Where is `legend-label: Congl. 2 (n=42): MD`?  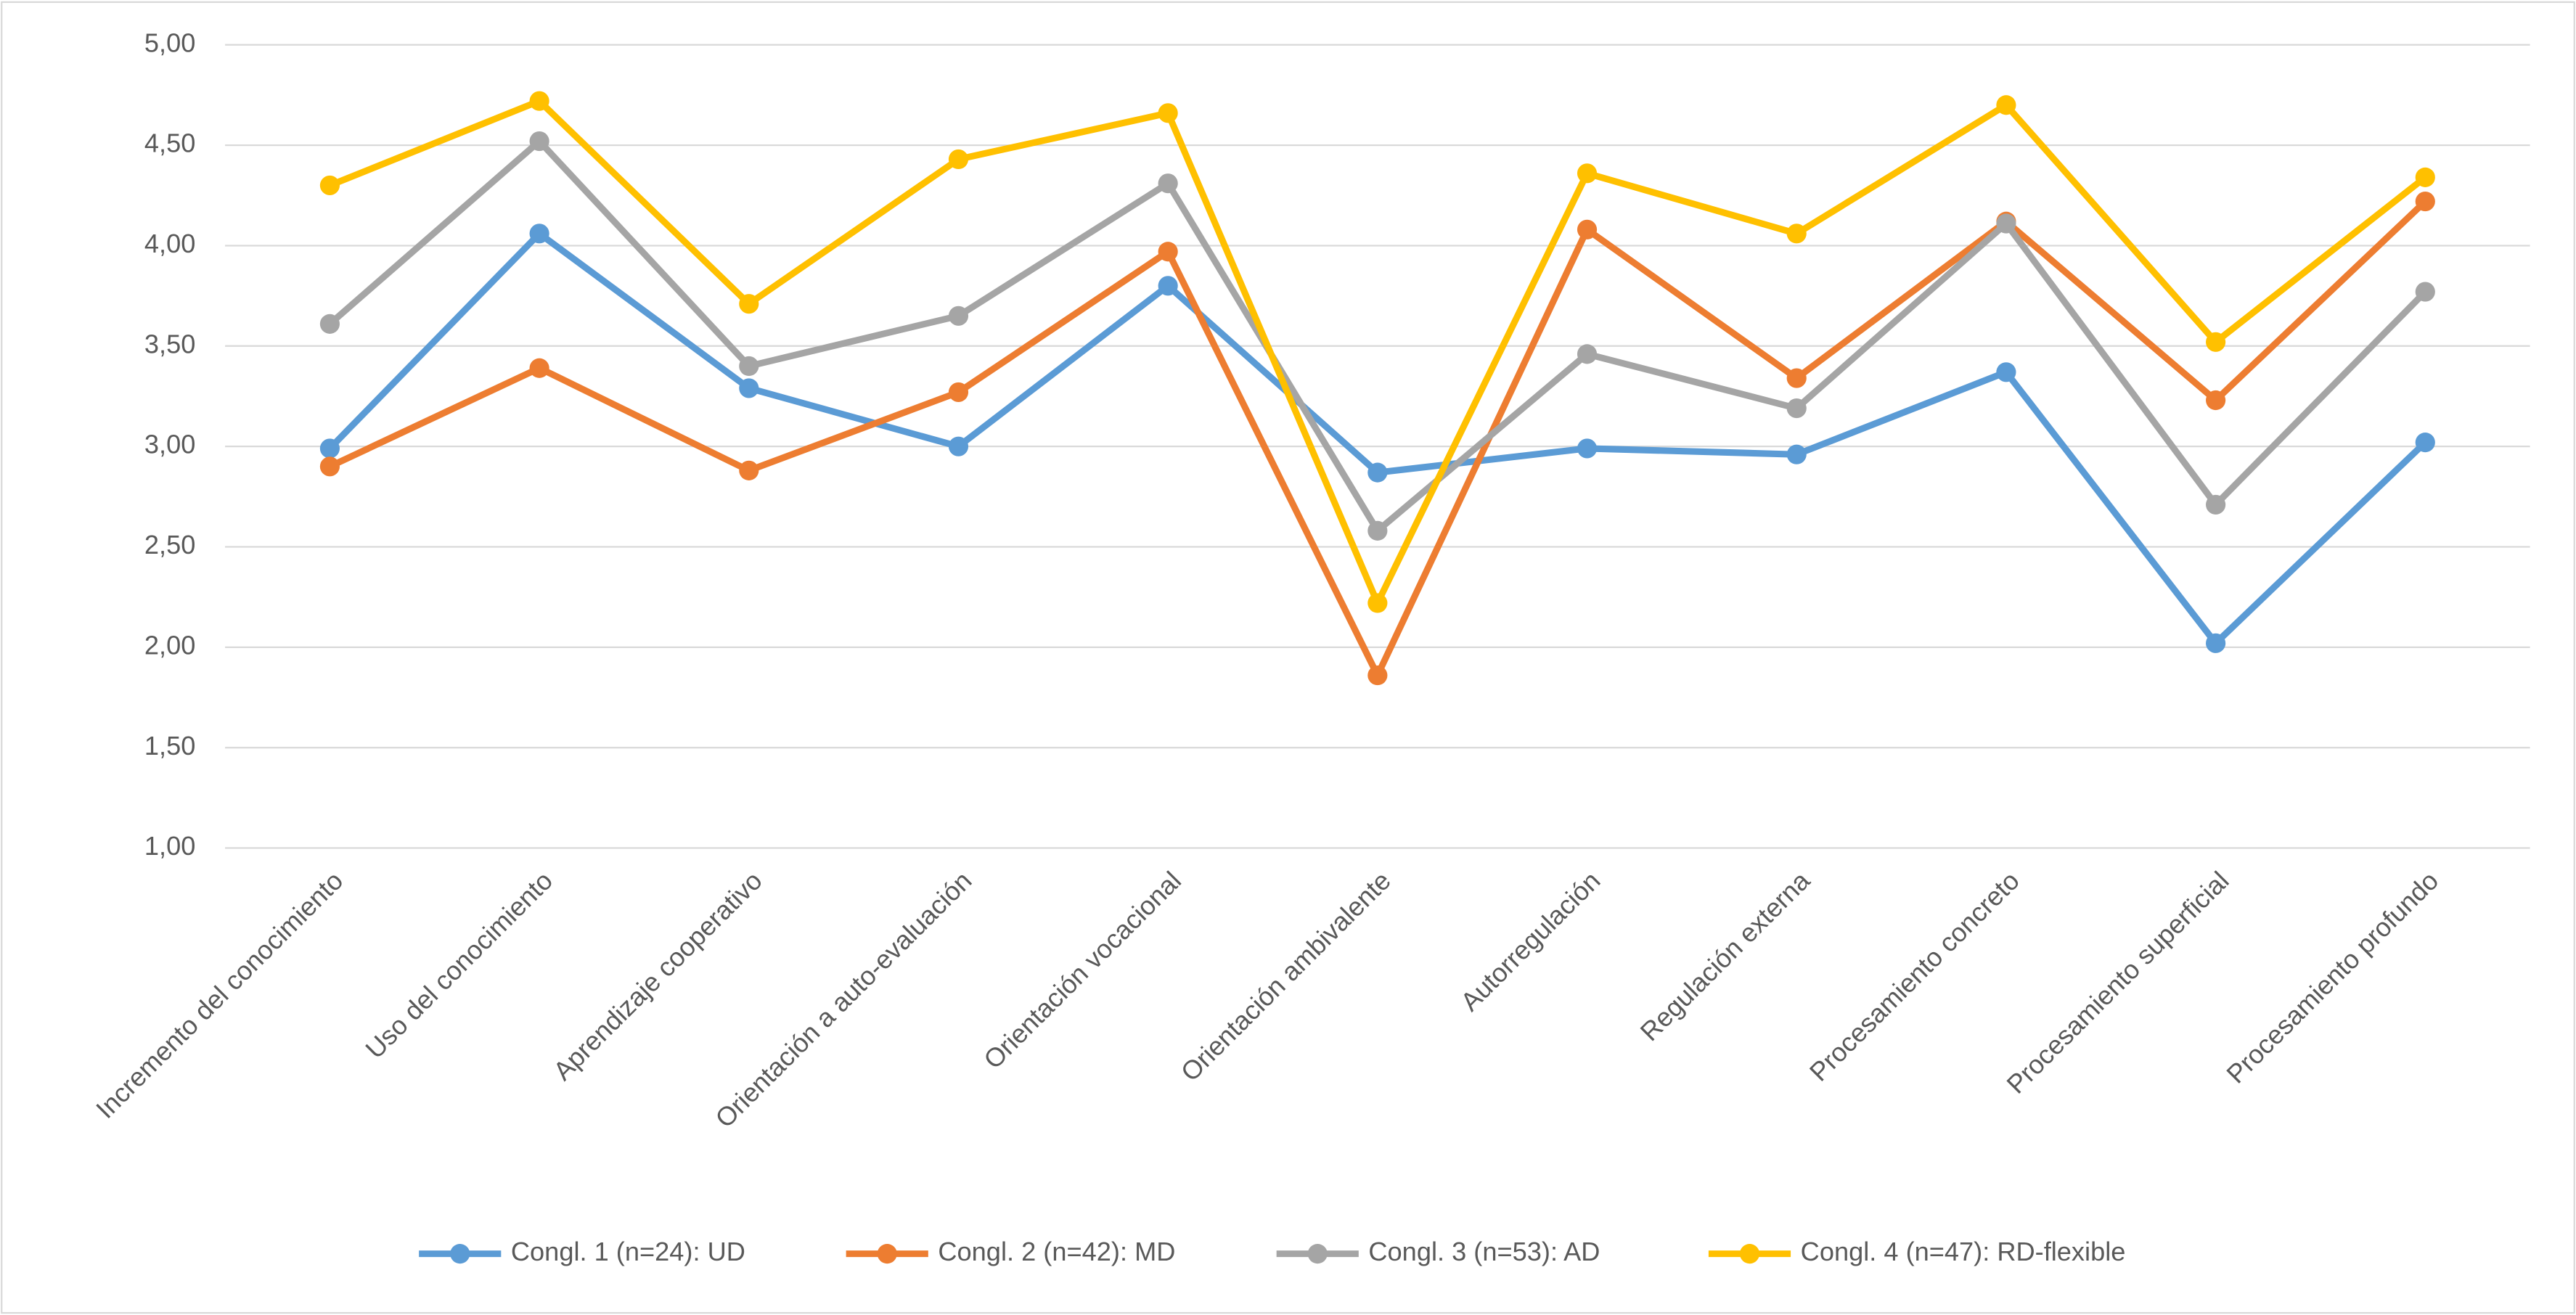
legend-label: Congl. 2 (n=42): MD is located at coordinates (1056, 1251).